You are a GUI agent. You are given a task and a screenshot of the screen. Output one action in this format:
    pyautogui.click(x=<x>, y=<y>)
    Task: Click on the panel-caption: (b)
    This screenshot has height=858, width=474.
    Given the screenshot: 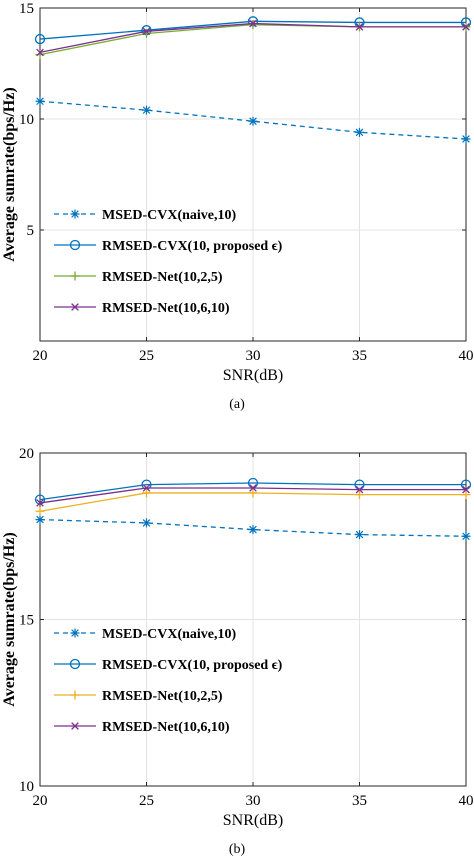 What is the action you would take?
    pyautogui.click(x=237, y=849)
    